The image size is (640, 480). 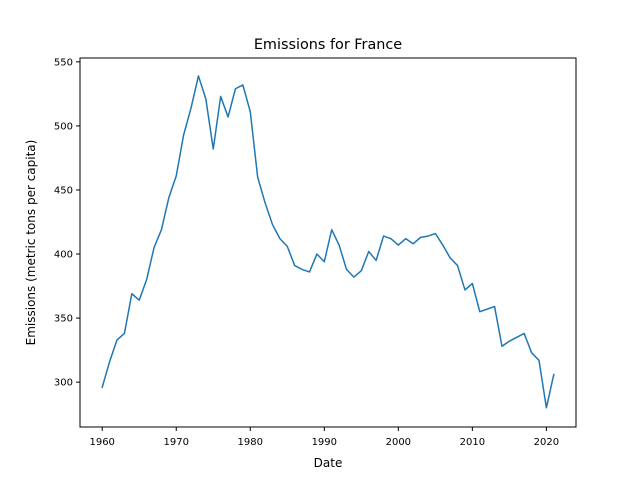 What do you see at coordinates (250, 442) in the screenshot?
I see `x-tick-label: 1980` at bounding box center [250, 442].